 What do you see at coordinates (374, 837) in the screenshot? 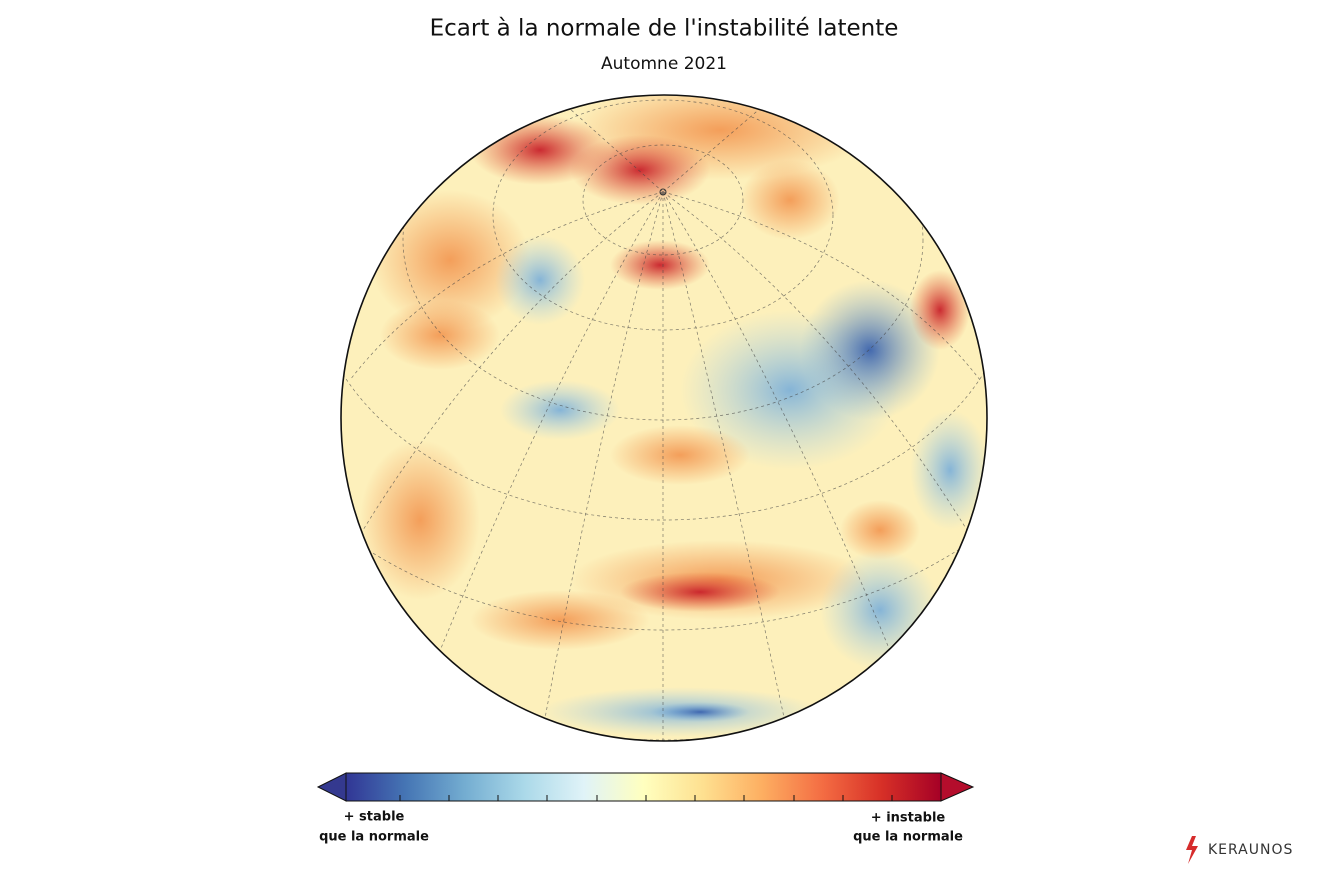
I see `low-label: que la normale` at bounding box center [374, 837].